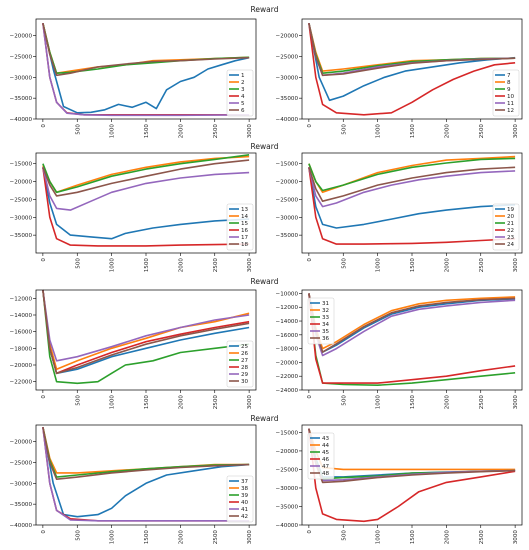 Image resolution: width=529 pixels, height=550 pixels. Describe the element at coordinates (511, 104) in the screenshot. I see `legend-label: 11` at that location.